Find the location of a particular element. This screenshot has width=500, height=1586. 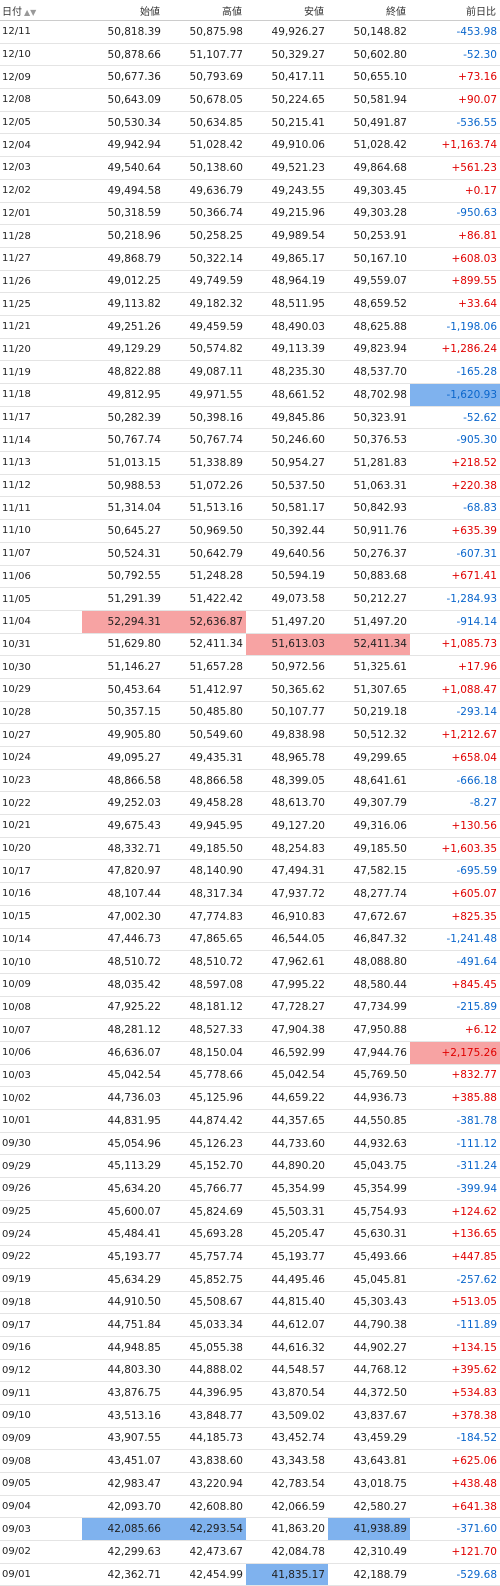

low-cell: 48,613.70 is located at coordinates (287, 803).